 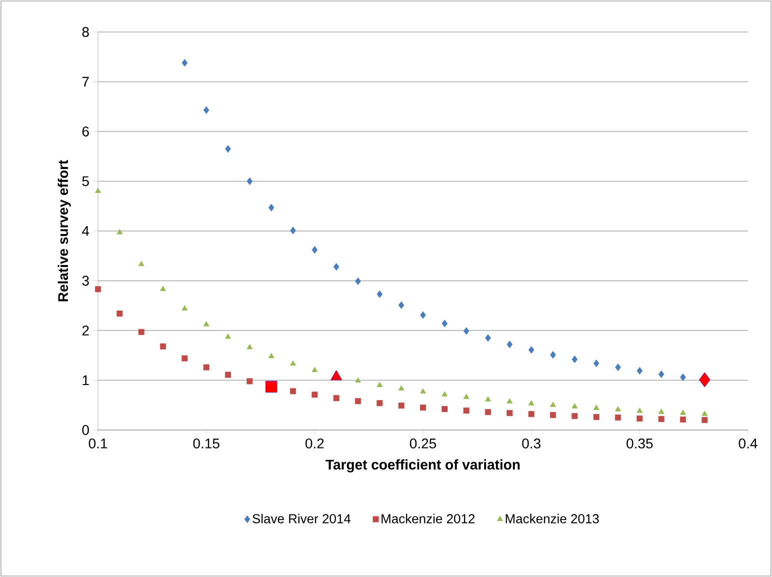 I want to click on legend-label: Mackenzie 2012, so click(x=428, y=519).